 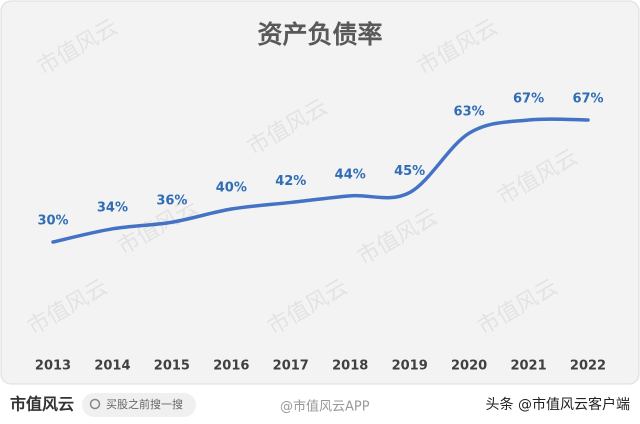 I want to click on x-tick-label: 2018, so click(x=350, y=366).